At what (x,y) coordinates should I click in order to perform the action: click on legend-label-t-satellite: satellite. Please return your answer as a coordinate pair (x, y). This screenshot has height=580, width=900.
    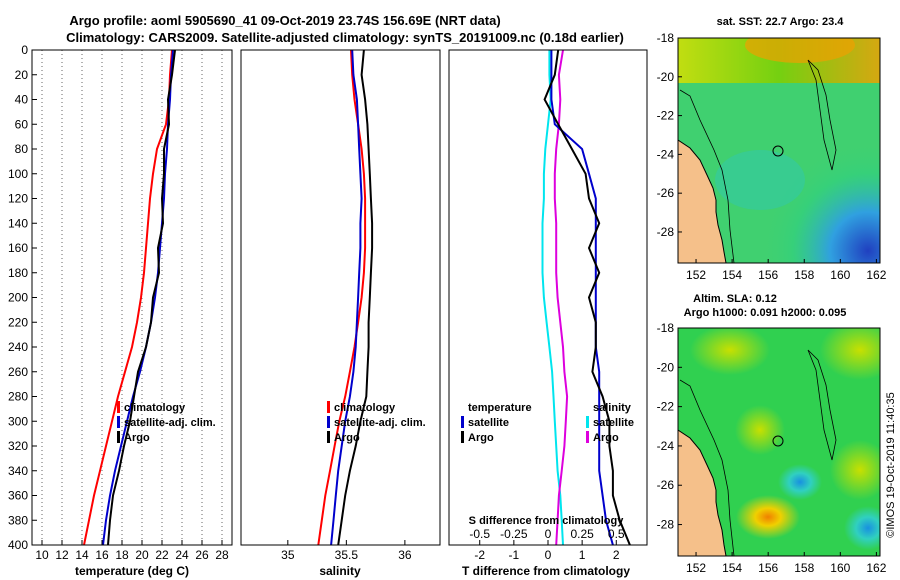
    Looking at the image, I should click on (488, 423).